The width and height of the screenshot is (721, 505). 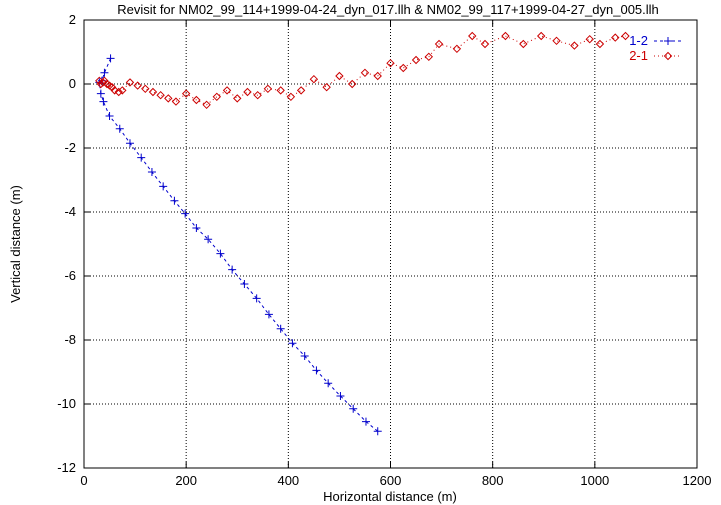 I want to click on y-tick-label: -10, so click(x=66, y=403).